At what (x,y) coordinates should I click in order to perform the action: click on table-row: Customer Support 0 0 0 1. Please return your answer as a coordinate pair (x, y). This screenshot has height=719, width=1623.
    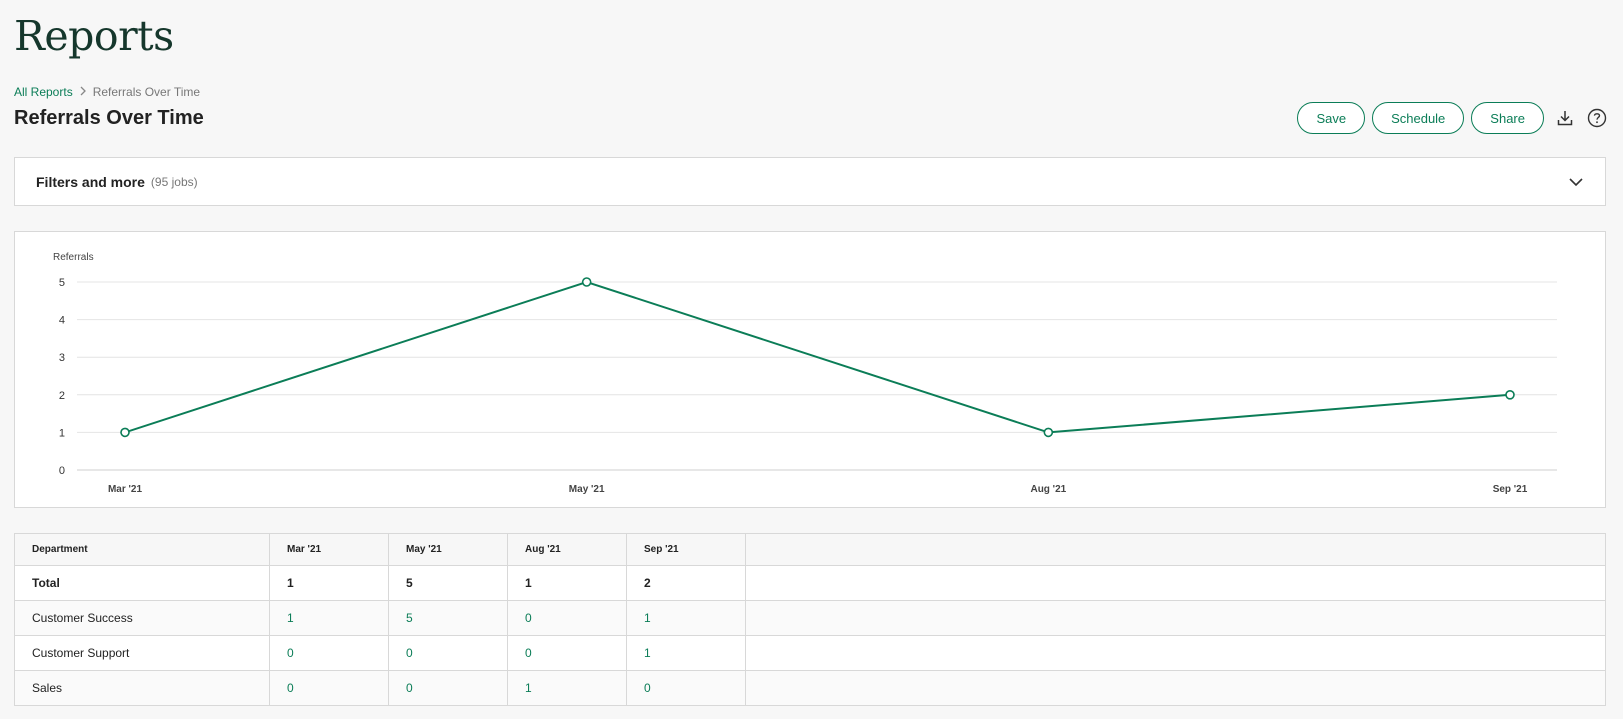
    Looking at the image, I should click on (810, 653).